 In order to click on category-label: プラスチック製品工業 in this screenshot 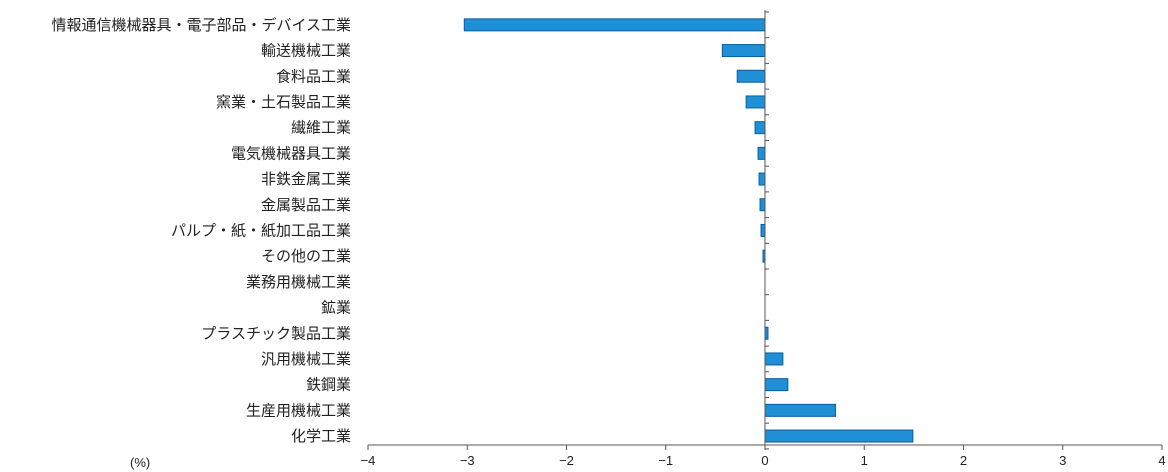, I will do `click(276, 333)`.